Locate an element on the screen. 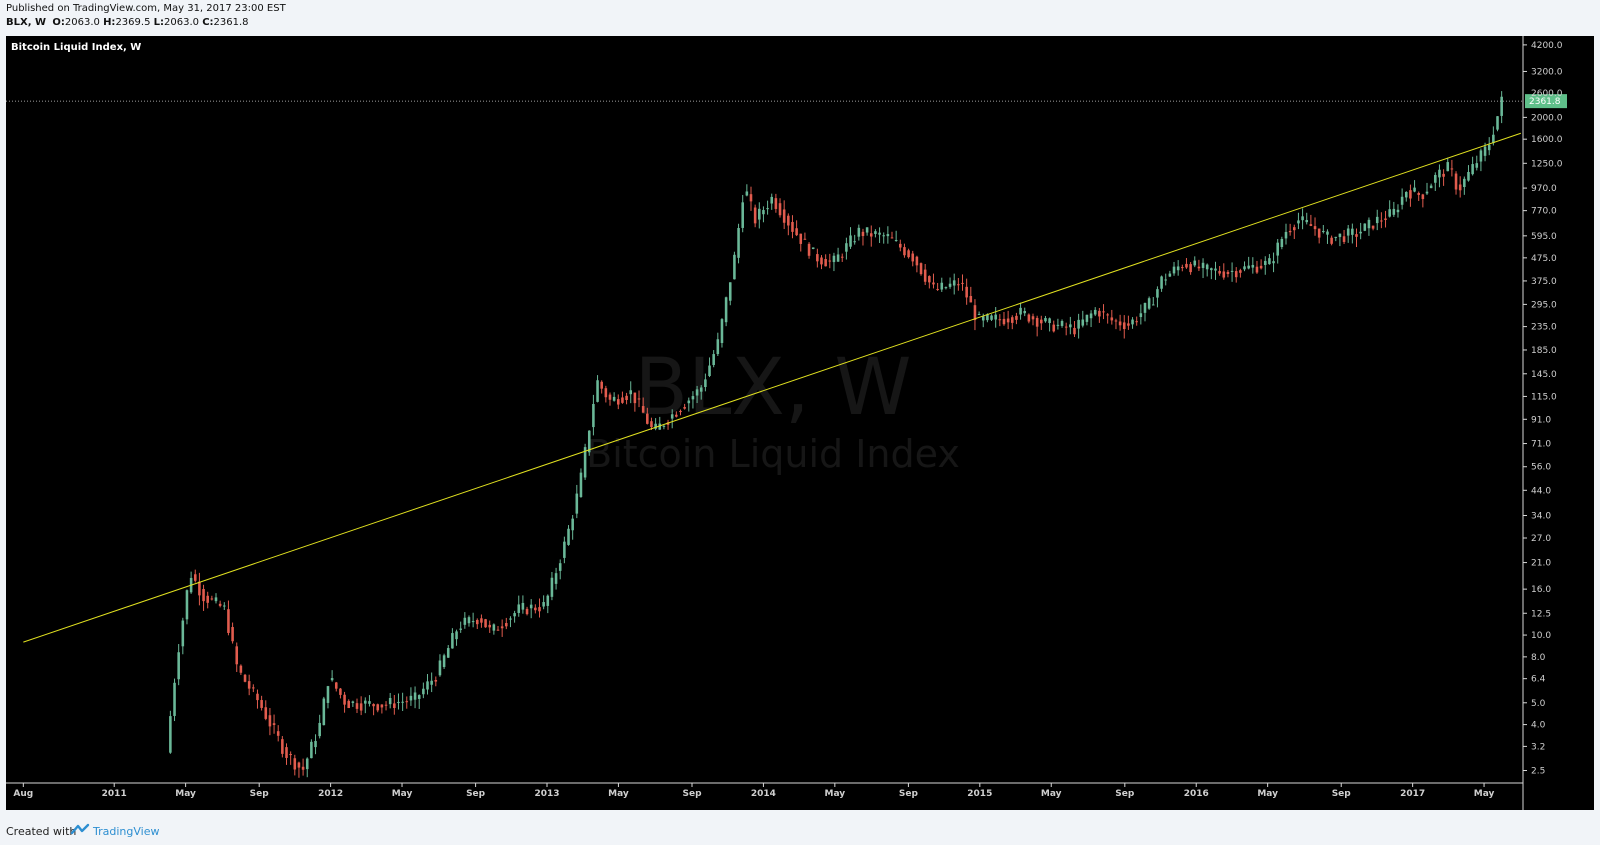 Image resolution: width=1600 pixels, height=845 pixels. x-tick-label: May is located at coordinates (1267, 794).